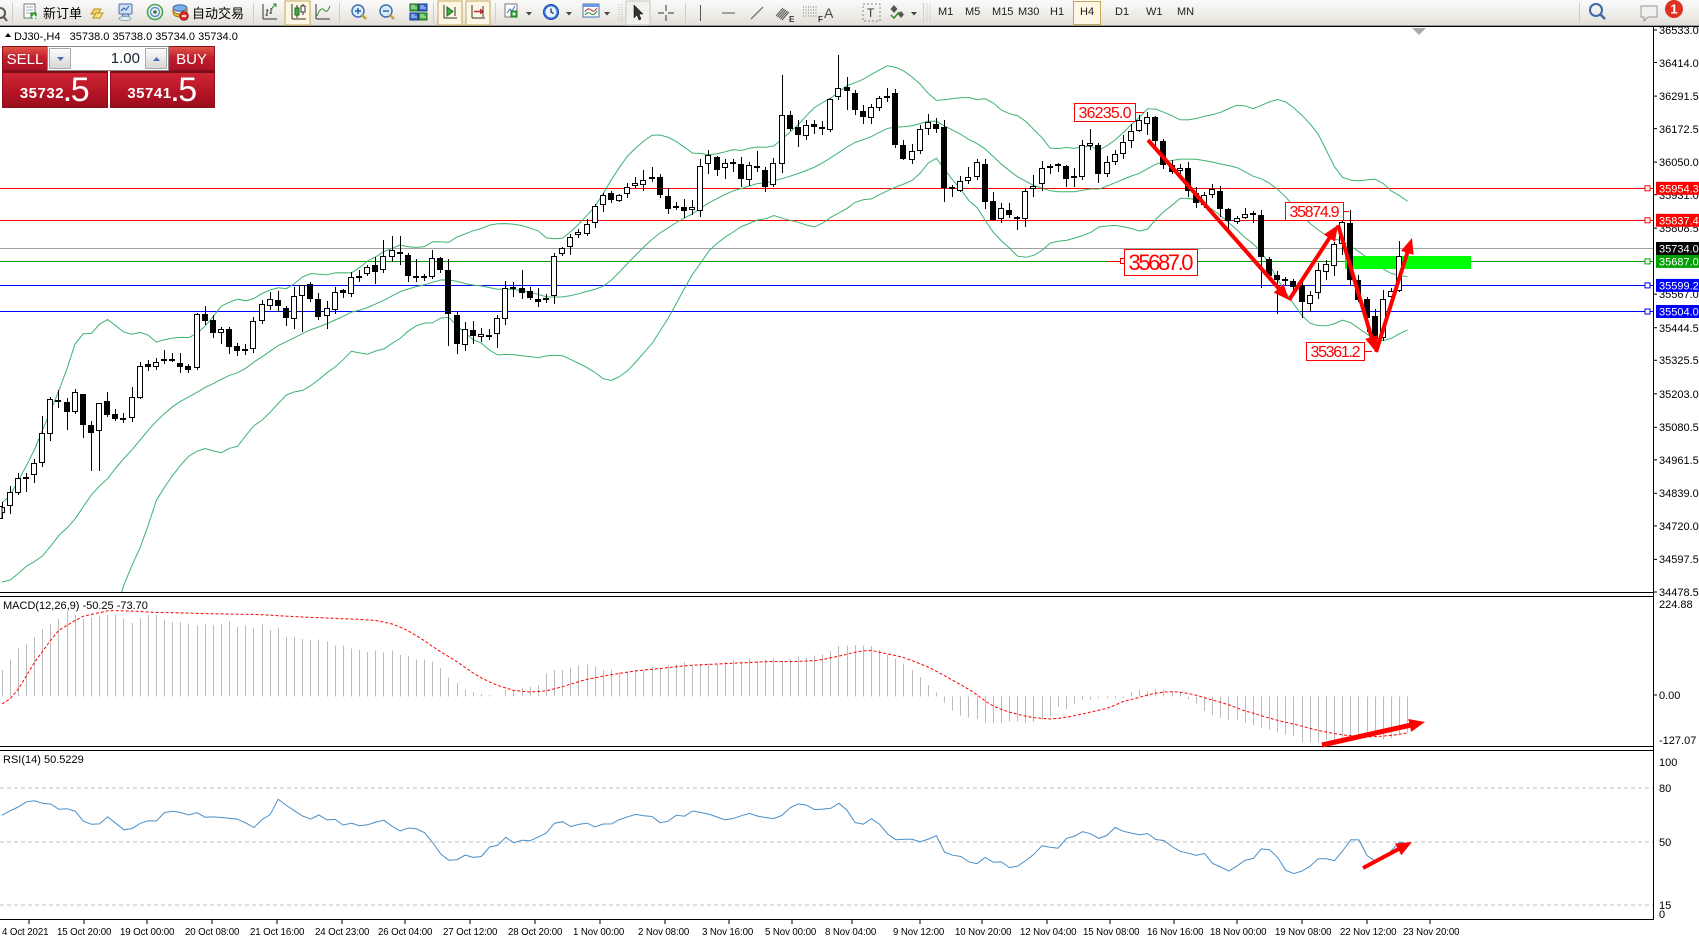  What do you see at coordinates (1679, 527) in the screenshot?
I see `svg-text: 34720.0` at bounding box center [1679, 527].